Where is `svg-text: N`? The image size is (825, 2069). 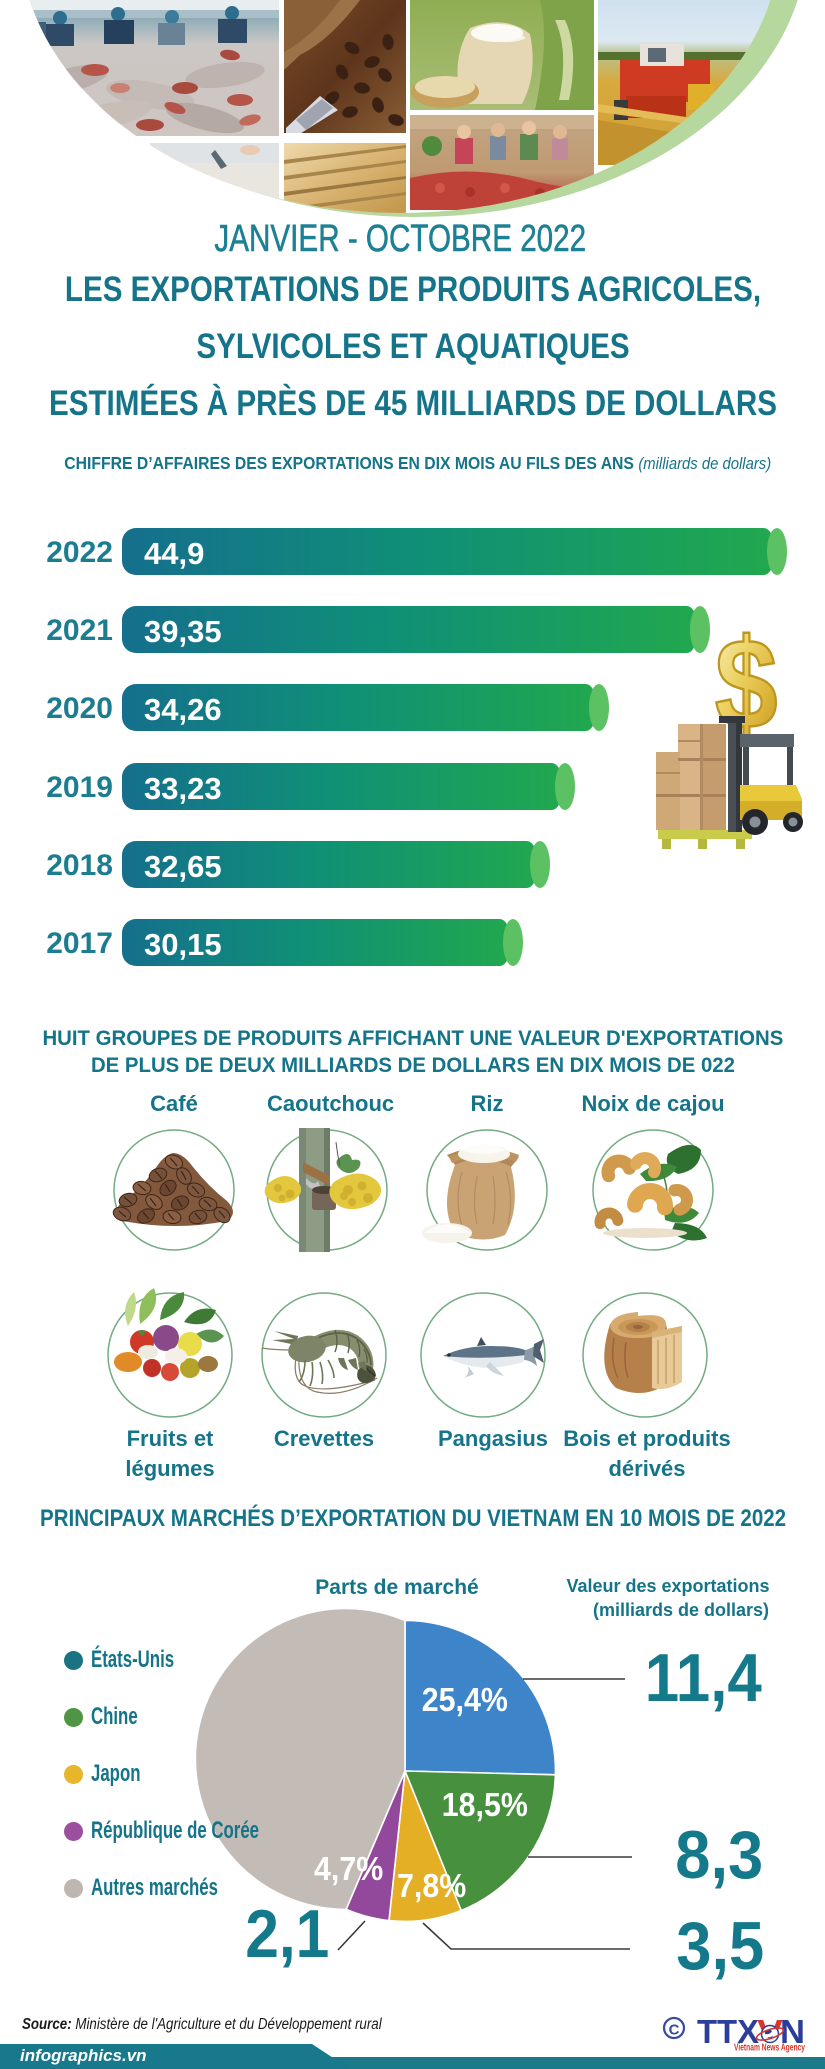 svg-text: N is located at coordinates (792, 2031).